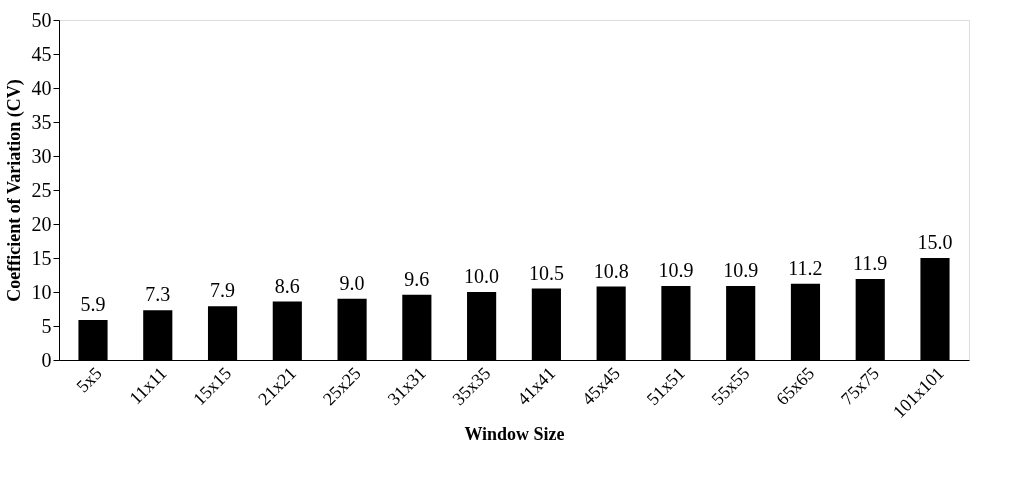 The width and height of the screenshot is (1020, 482). What do you see at coordinates (41, 53) in the screenshot?
I see `y-tick-label: 45` at bounding box center [41, 53].